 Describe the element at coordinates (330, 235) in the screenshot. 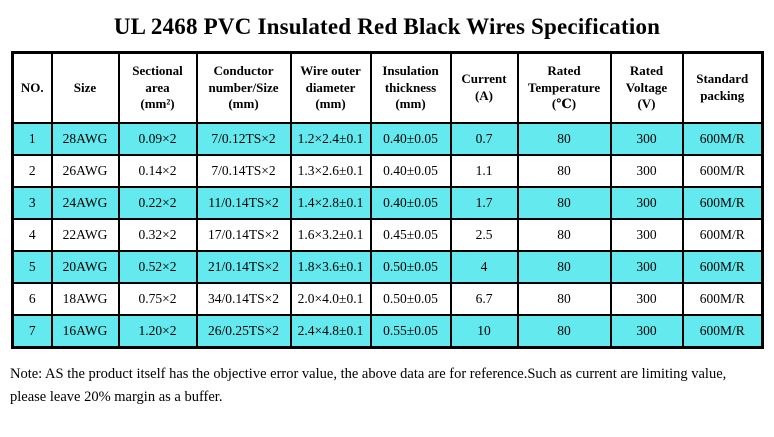

I see `table-cell: 1.6×3.2±0.1` at that location.